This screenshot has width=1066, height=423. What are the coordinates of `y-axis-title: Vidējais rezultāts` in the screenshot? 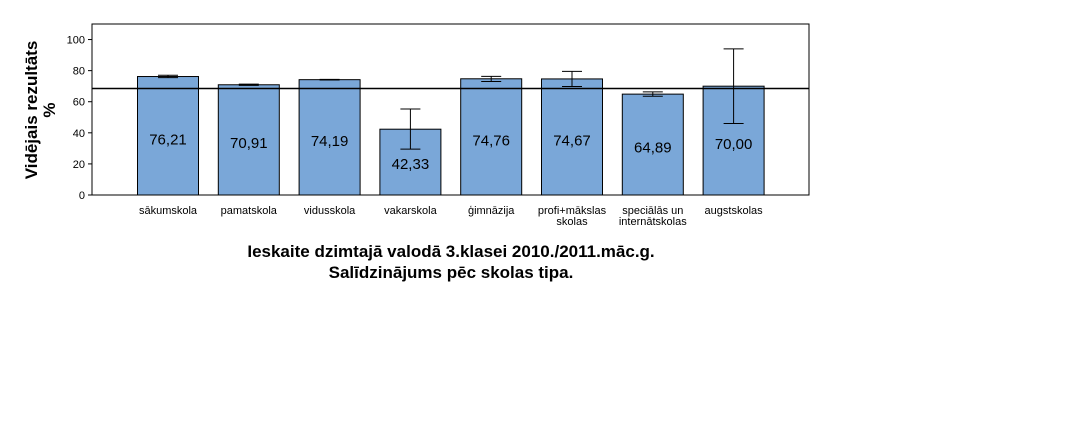 It's located at (31, 110).